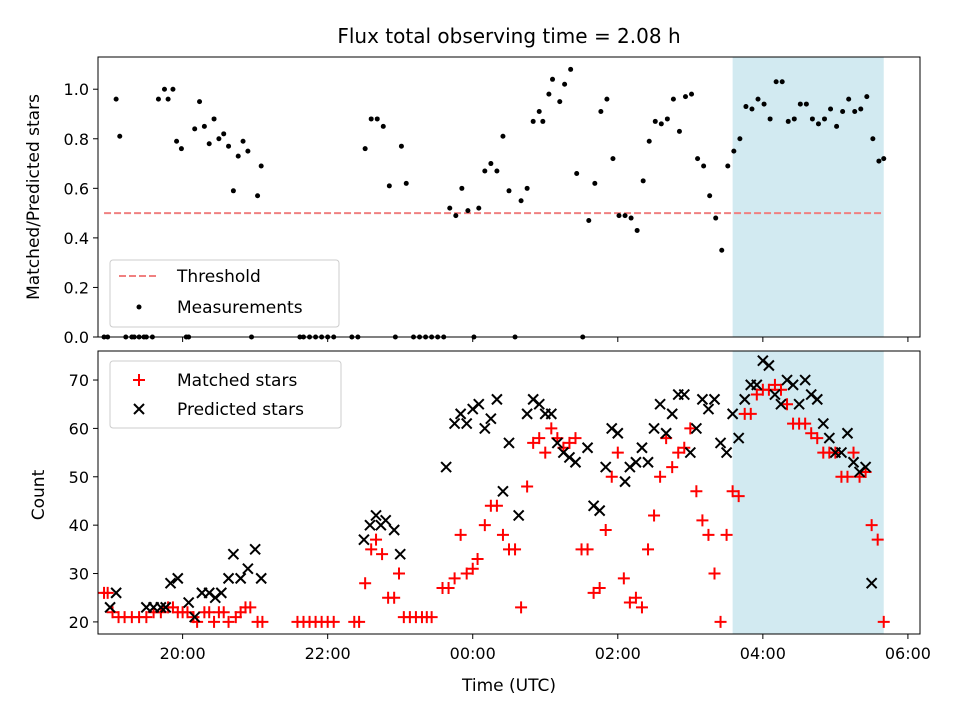 The height and width of the screenshot is (720, 960). Describe the element at coordinates (81, 213) in the screenshot. I see `ratio-y-ticks: 0.0 0.2 0.4 0.6 0.8 1.0` at that location.